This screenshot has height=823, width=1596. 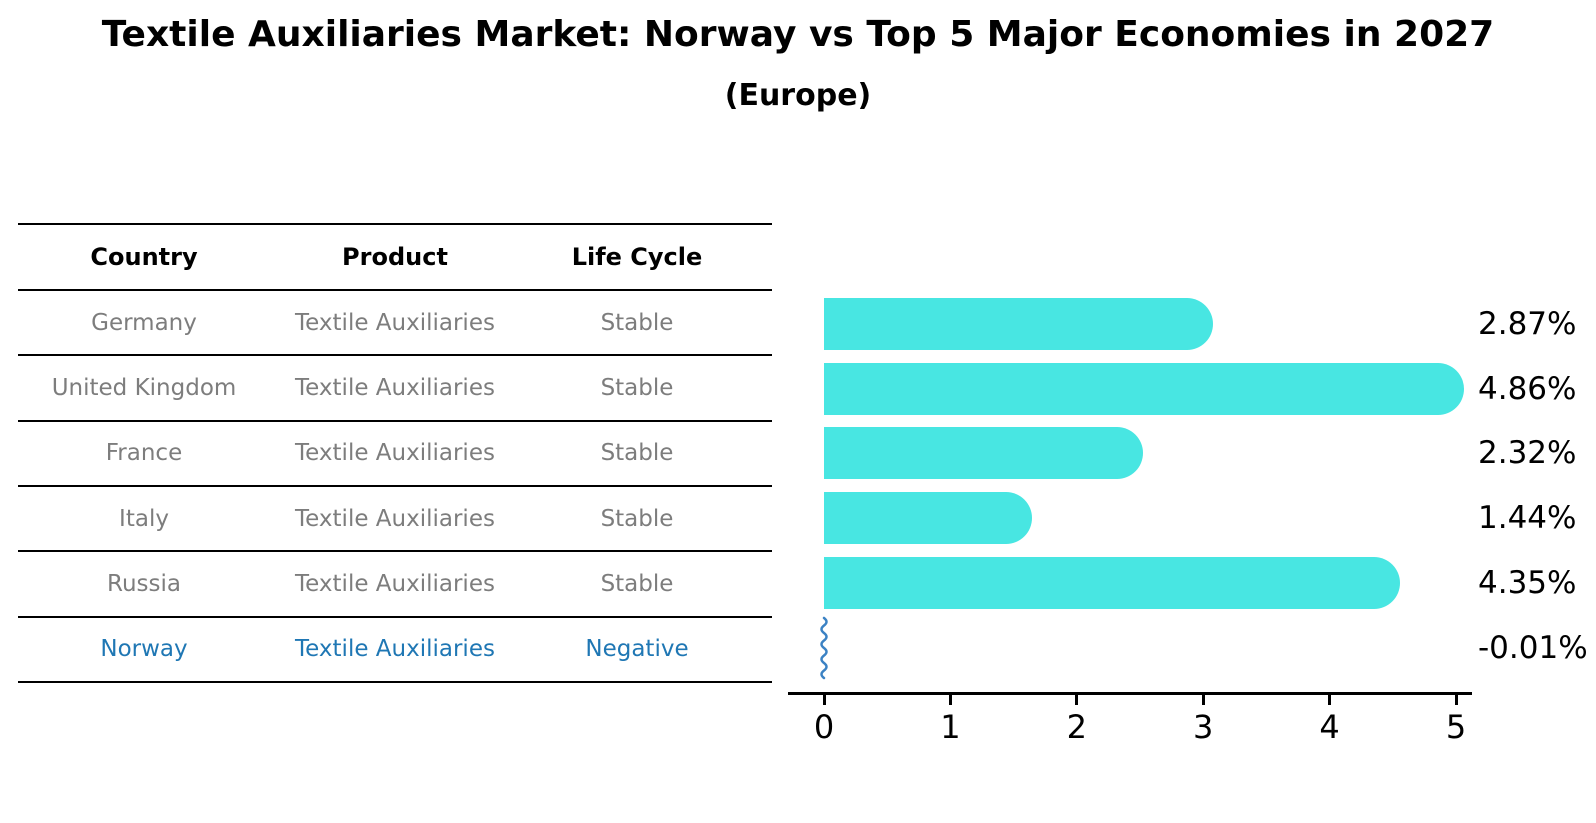 I want to click on x-axis-tick-label: 3, so click(x=1203, y=727).